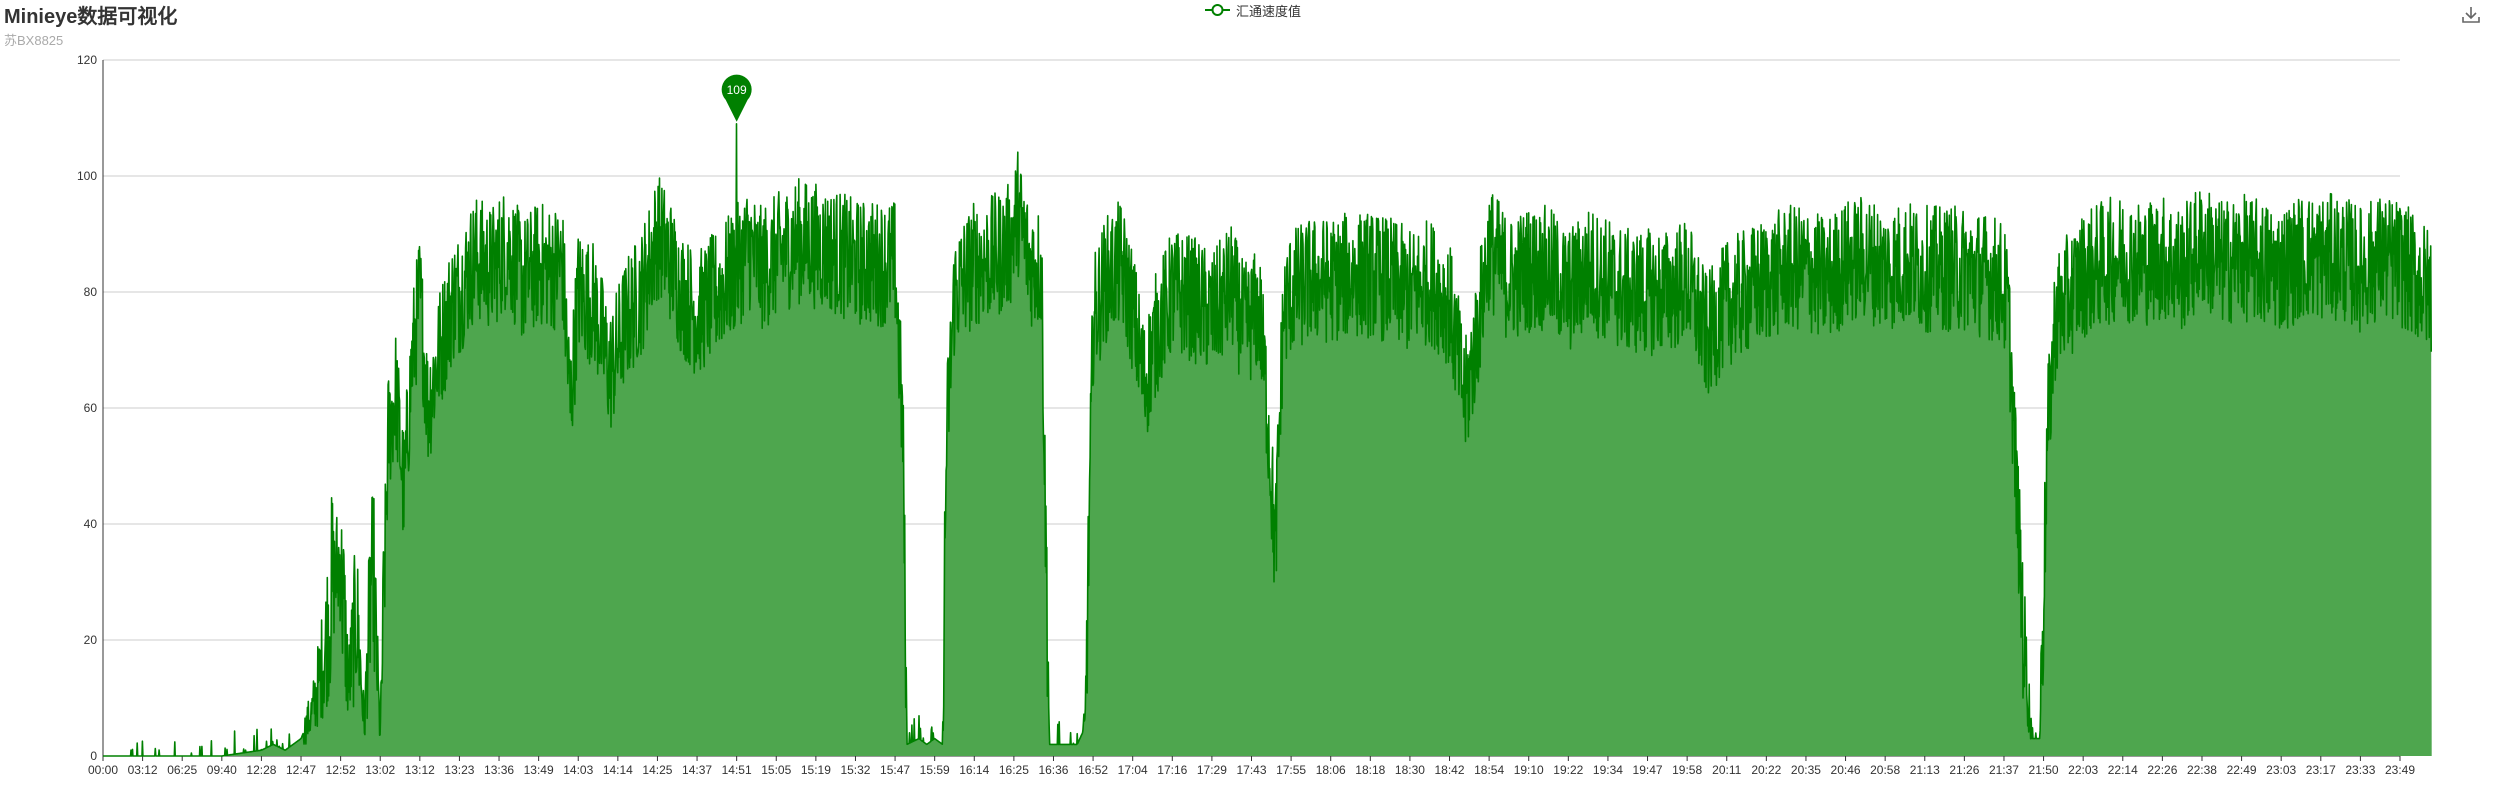 The height and width of the screenshot is (800, 2500). Describe the element at coordinates (499, 770) in the screenshot. I see `x-tick-label: 13:36` at that location.